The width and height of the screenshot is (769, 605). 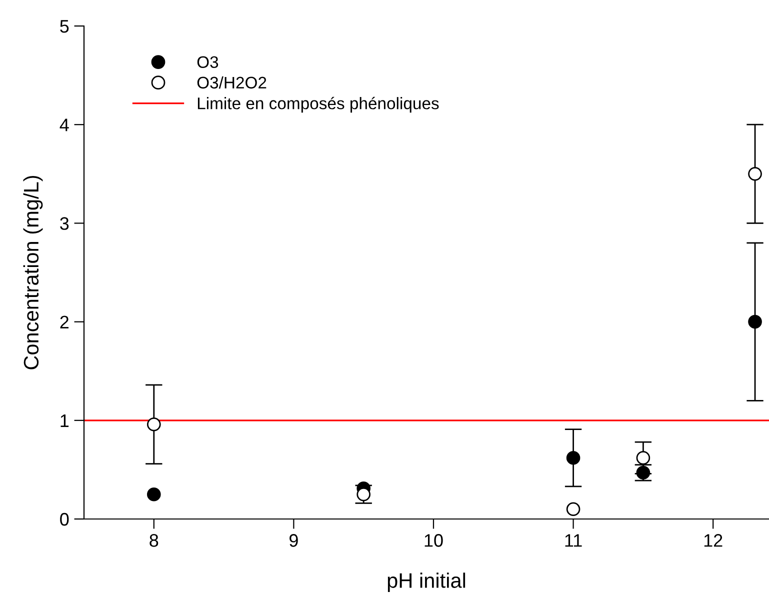 What do you see at coordinates (318, 104) in the screenshot?
I see `legend-label: Limite en composés phénoliques` at bounding box center [318, 104].